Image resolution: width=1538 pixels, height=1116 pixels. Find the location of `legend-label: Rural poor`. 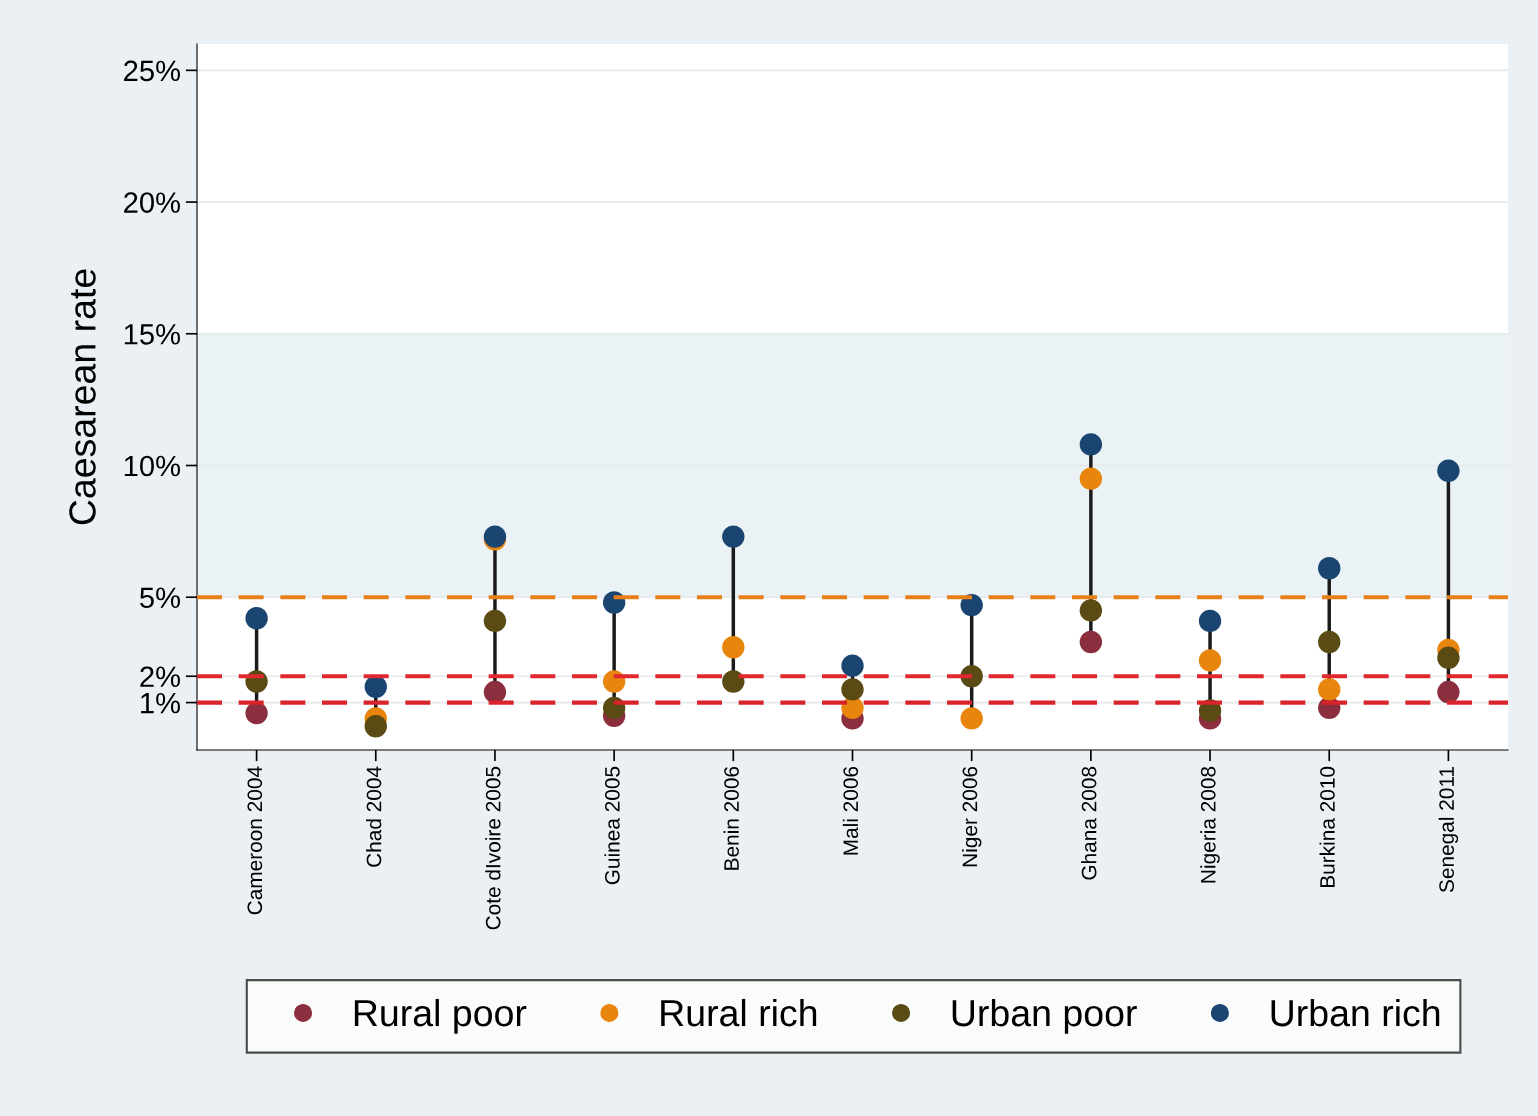

legend-label: Rural poor is located at coordinates (440, 1016).